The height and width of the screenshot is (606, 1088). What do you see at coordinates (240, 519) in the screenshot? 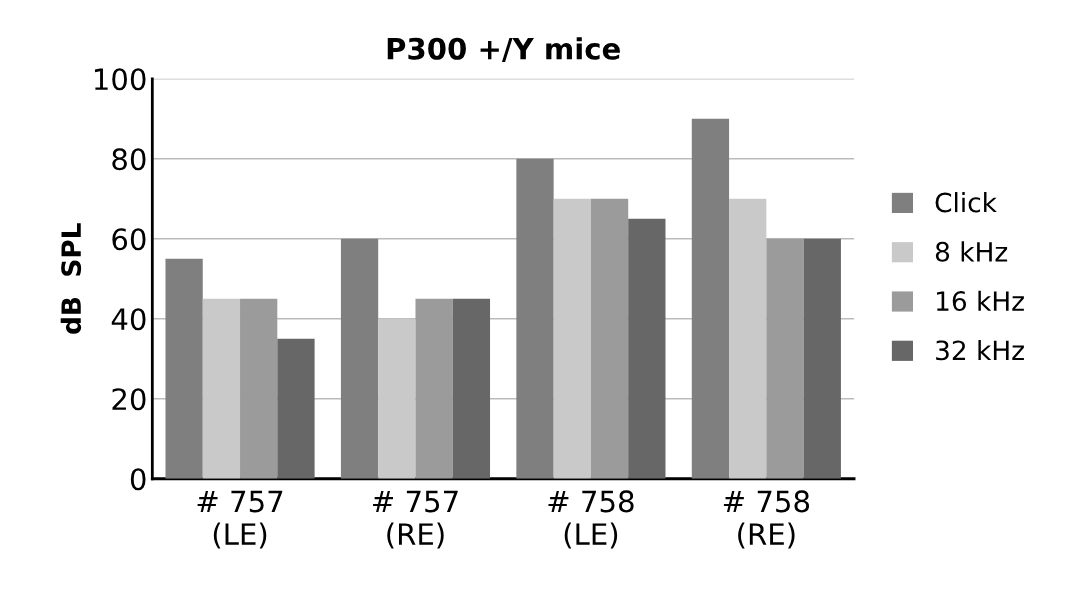
I see `x-tick-label: # 757 (LE)` at bounding box center [240, 519].